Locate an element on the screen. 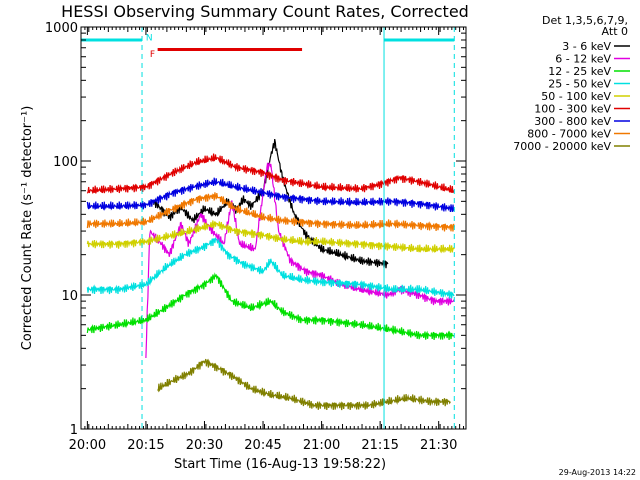  legend-entry-label: 7000 - 20000 keV is located at coordinates (562, 146).